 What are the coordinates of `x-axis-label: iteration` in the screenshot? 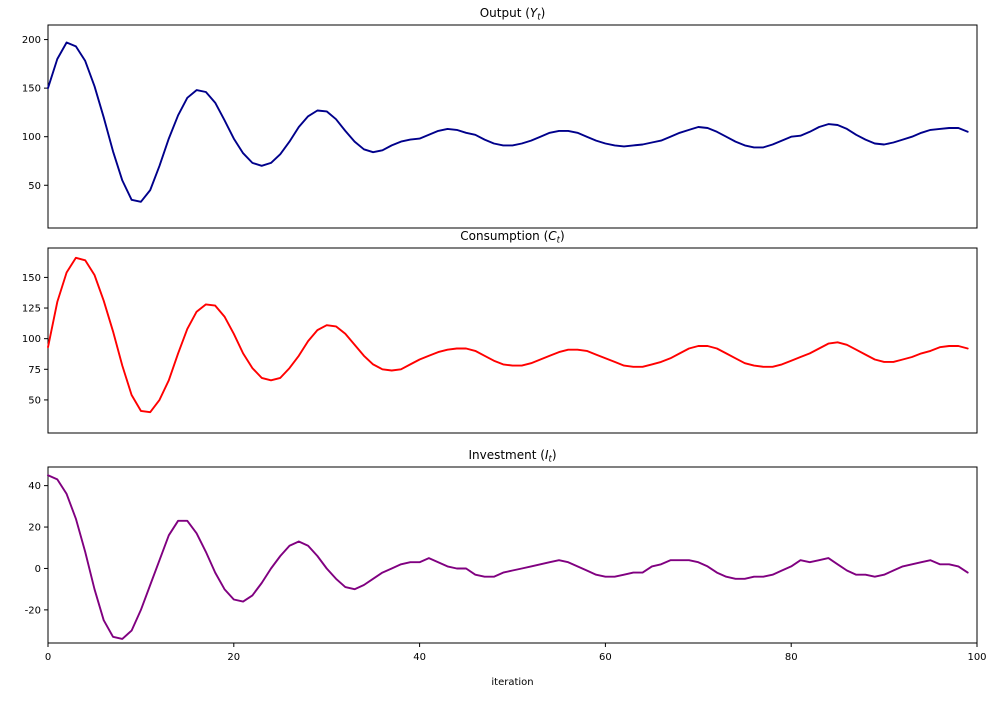 It's located at (512, 682).